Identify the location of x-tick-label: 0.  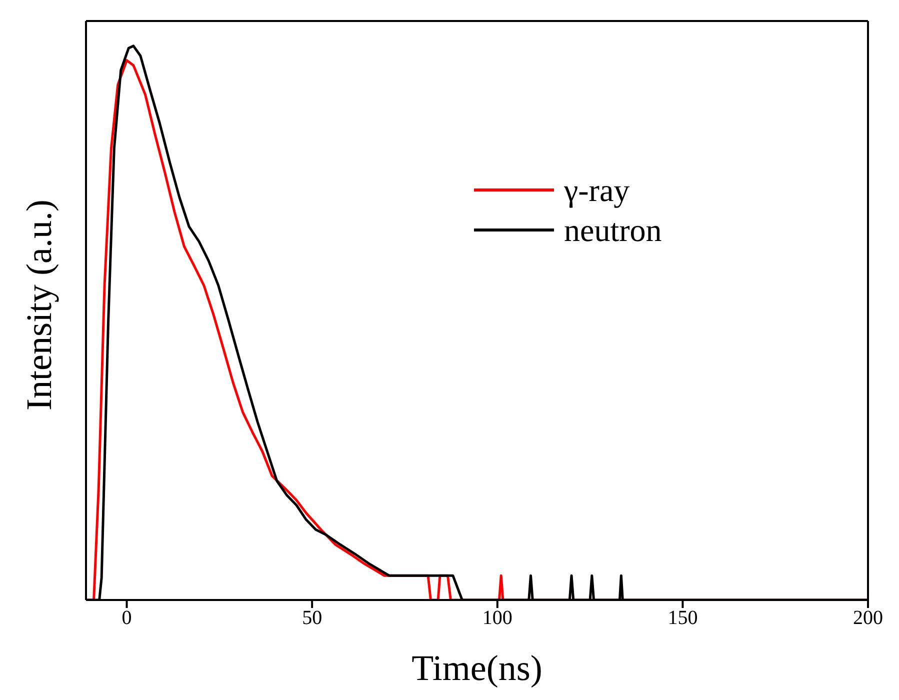
(127, 618).